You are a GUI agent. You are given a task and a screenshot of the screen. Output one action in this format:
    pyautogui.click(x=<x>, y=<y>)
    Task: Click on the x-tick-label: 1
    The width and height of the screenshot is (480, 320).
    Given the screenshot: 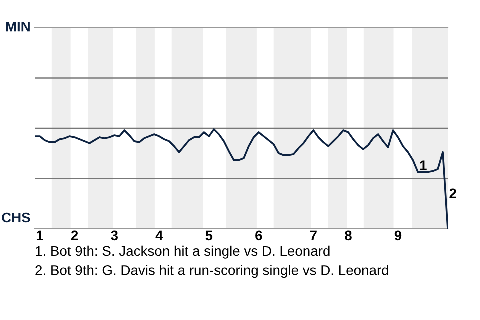 What is the action you would take?
    pyautogui.click(x=40, y=235)
    